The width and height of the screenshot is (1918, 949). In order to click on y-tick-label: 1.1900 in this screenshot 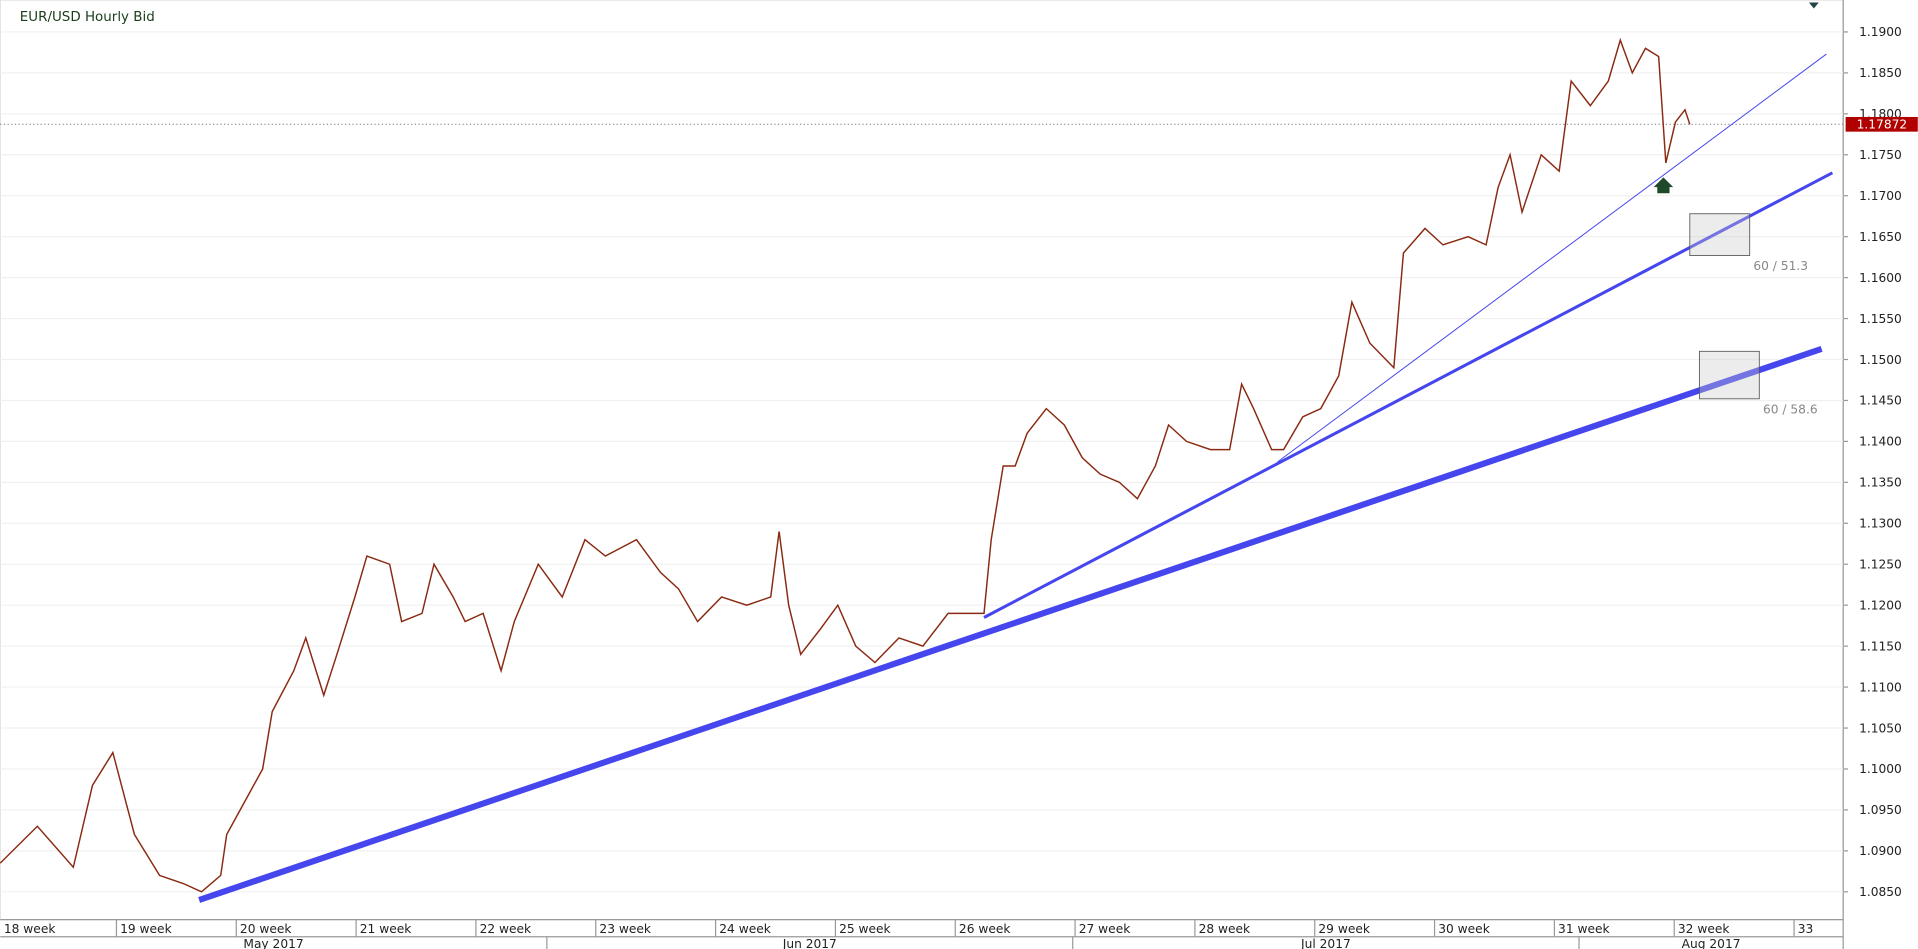, I will do `click(1880, 32)`.